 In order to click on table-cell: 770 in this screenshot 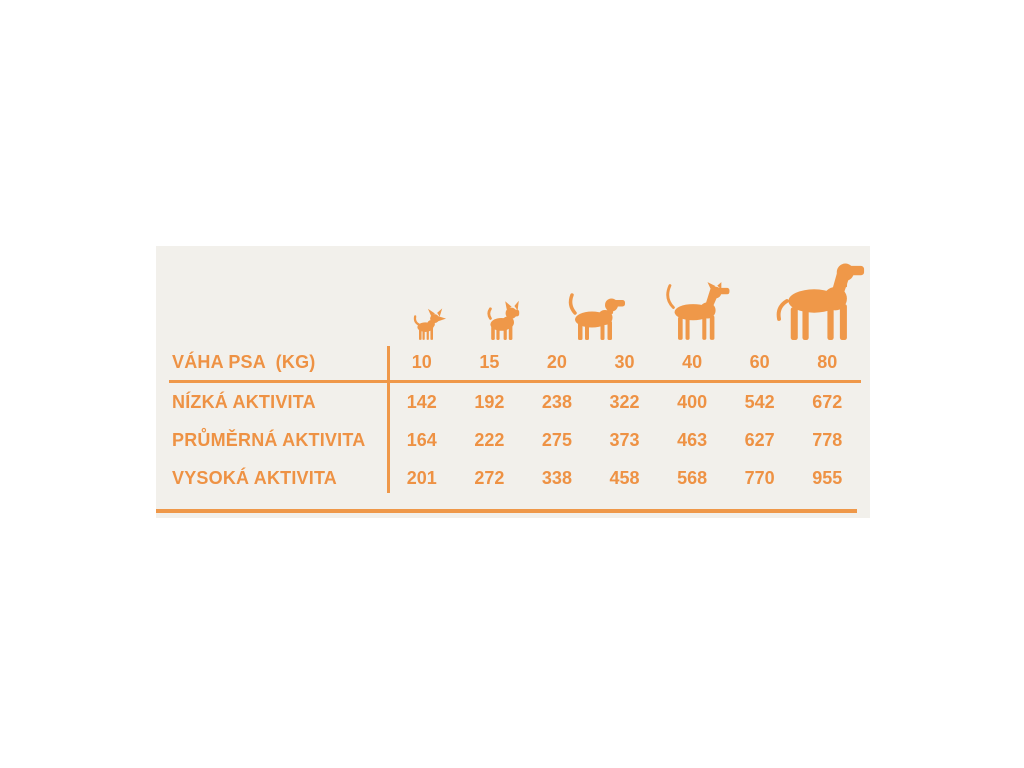, I will do `click(759, 477)`.